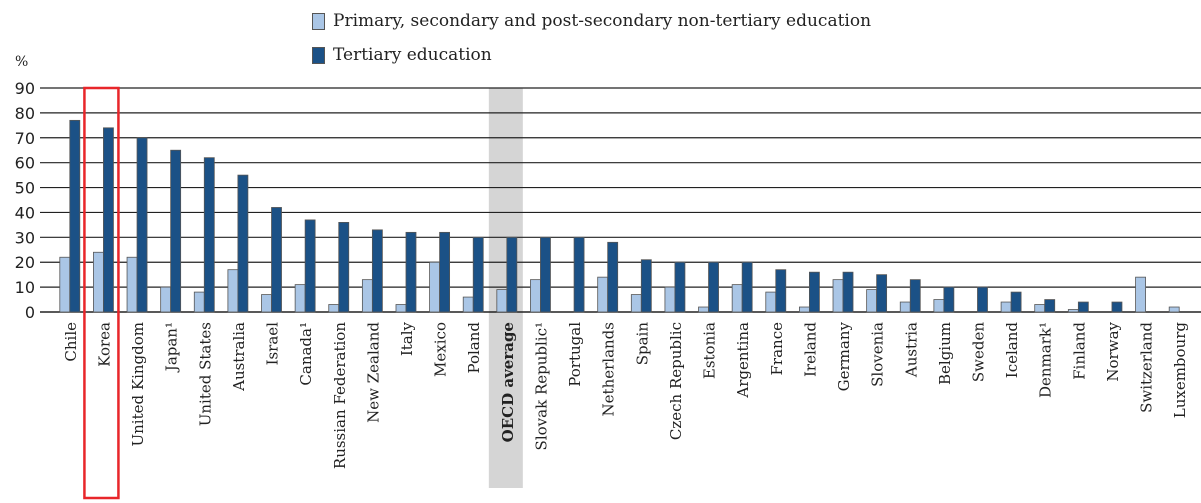 The width and height of the screenshot is (1201, 503). Describe the element at coordinates (575, 354) in the screenshot. I see `x-label-15: Portugal` at that location.